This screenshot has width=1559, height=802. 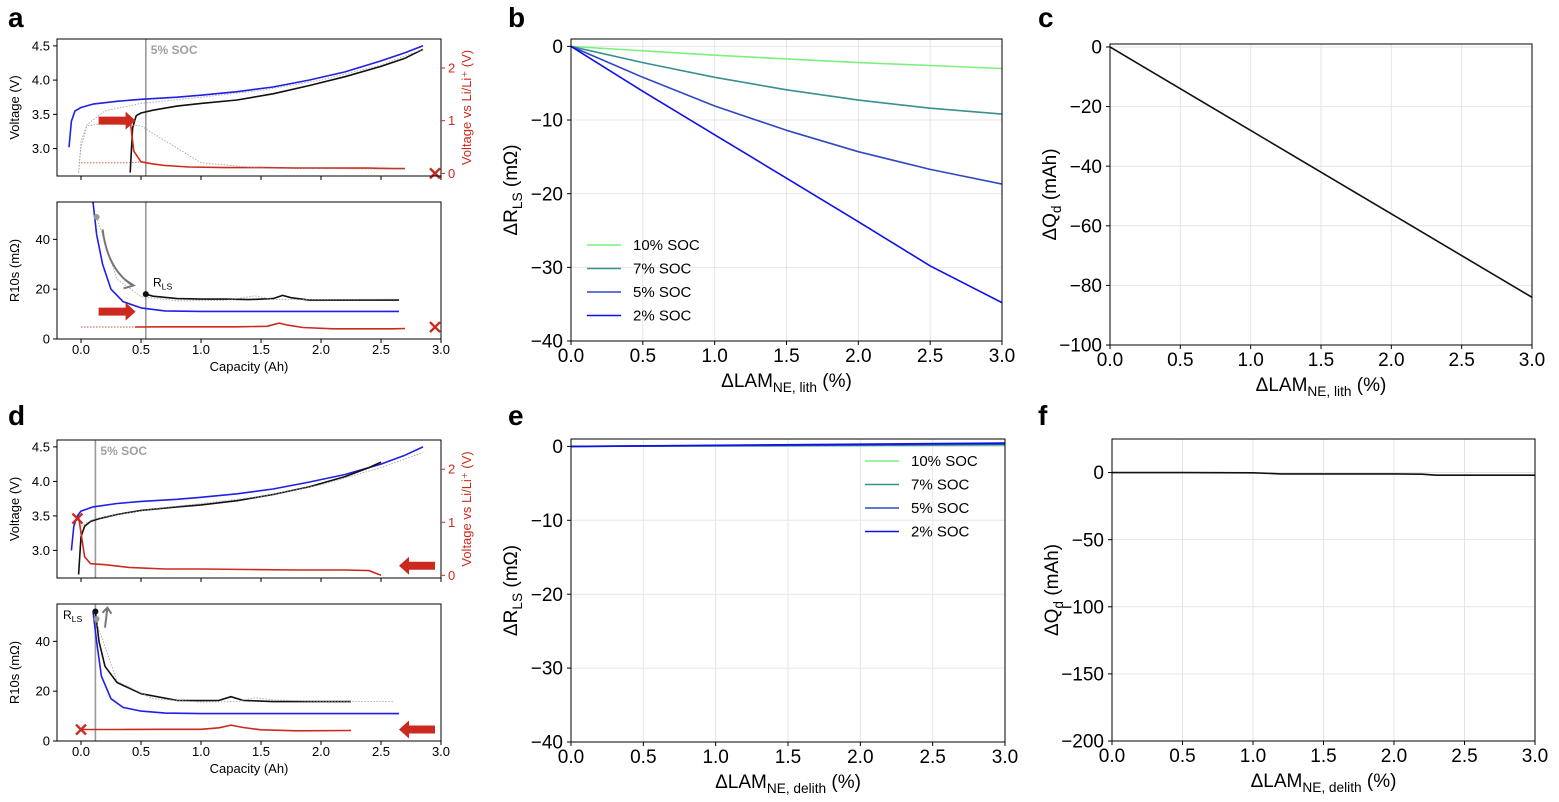 What do you see at coordinates (14, 107) in the screenshot?
I see `y-axis-label: Voltage (V)` at bounding box center [14, 107].